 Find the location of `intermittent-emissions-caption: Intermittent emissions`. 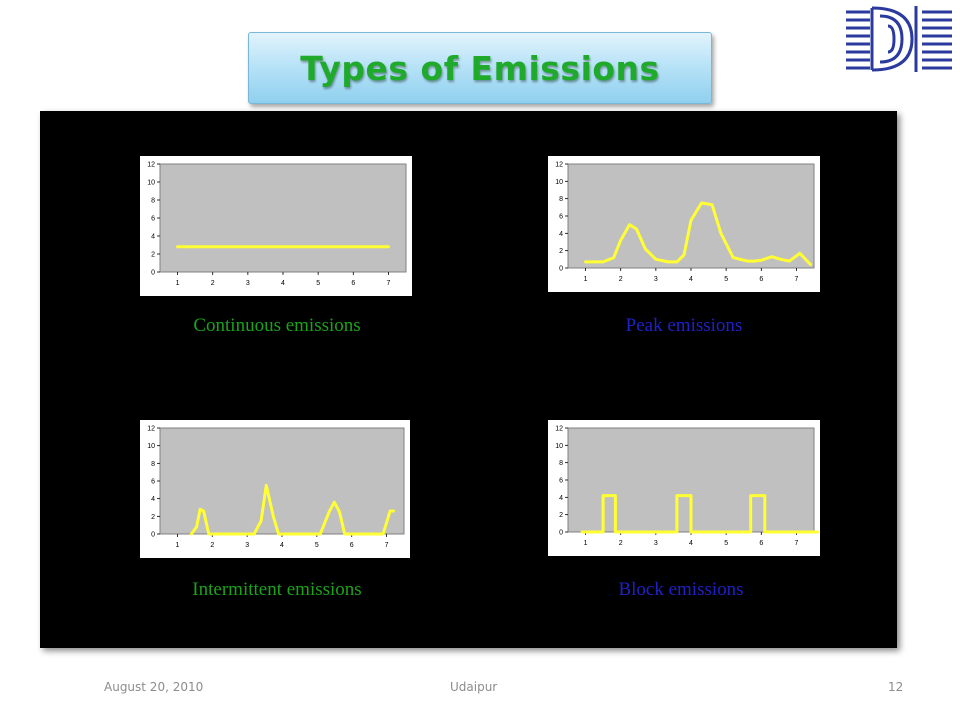

intermittent-emissions-caption: Intermittent emissions is located at coordinates (277, 589).